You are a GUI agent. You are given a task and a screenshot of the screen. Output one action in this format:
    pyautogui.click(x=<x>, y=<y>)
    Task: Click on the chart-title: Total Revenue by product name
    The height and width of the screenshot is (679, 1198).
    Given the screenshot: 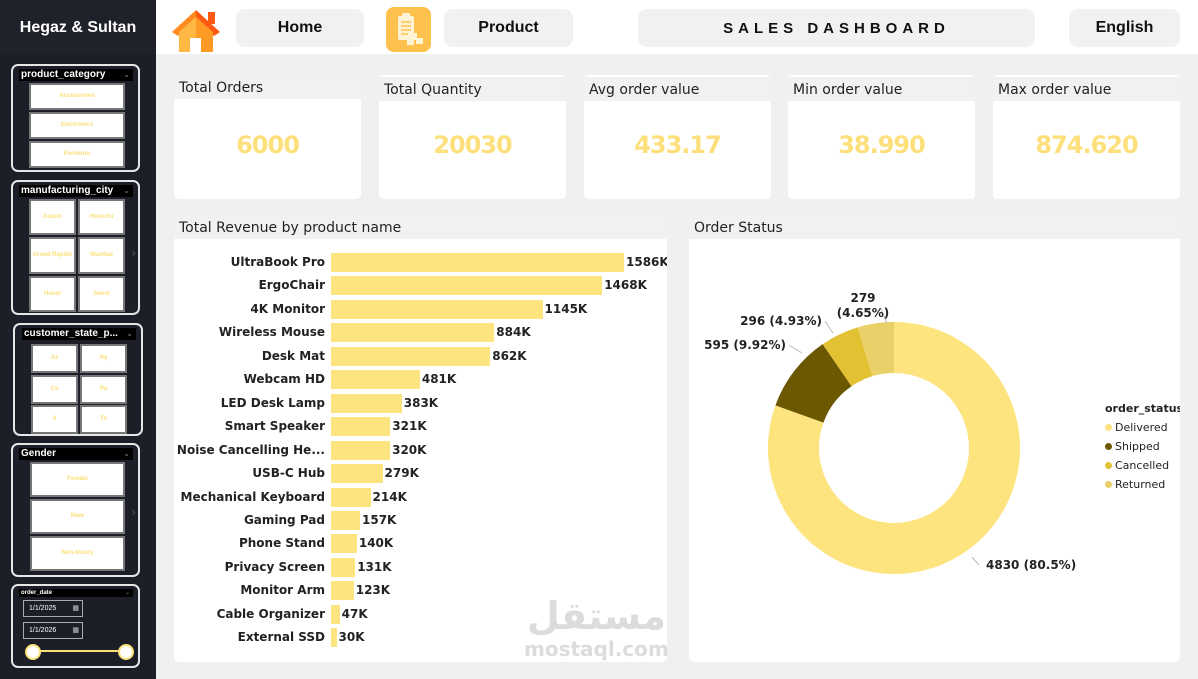 What is the action you would take?
    pyautogui.click(x=420, y=227)
    